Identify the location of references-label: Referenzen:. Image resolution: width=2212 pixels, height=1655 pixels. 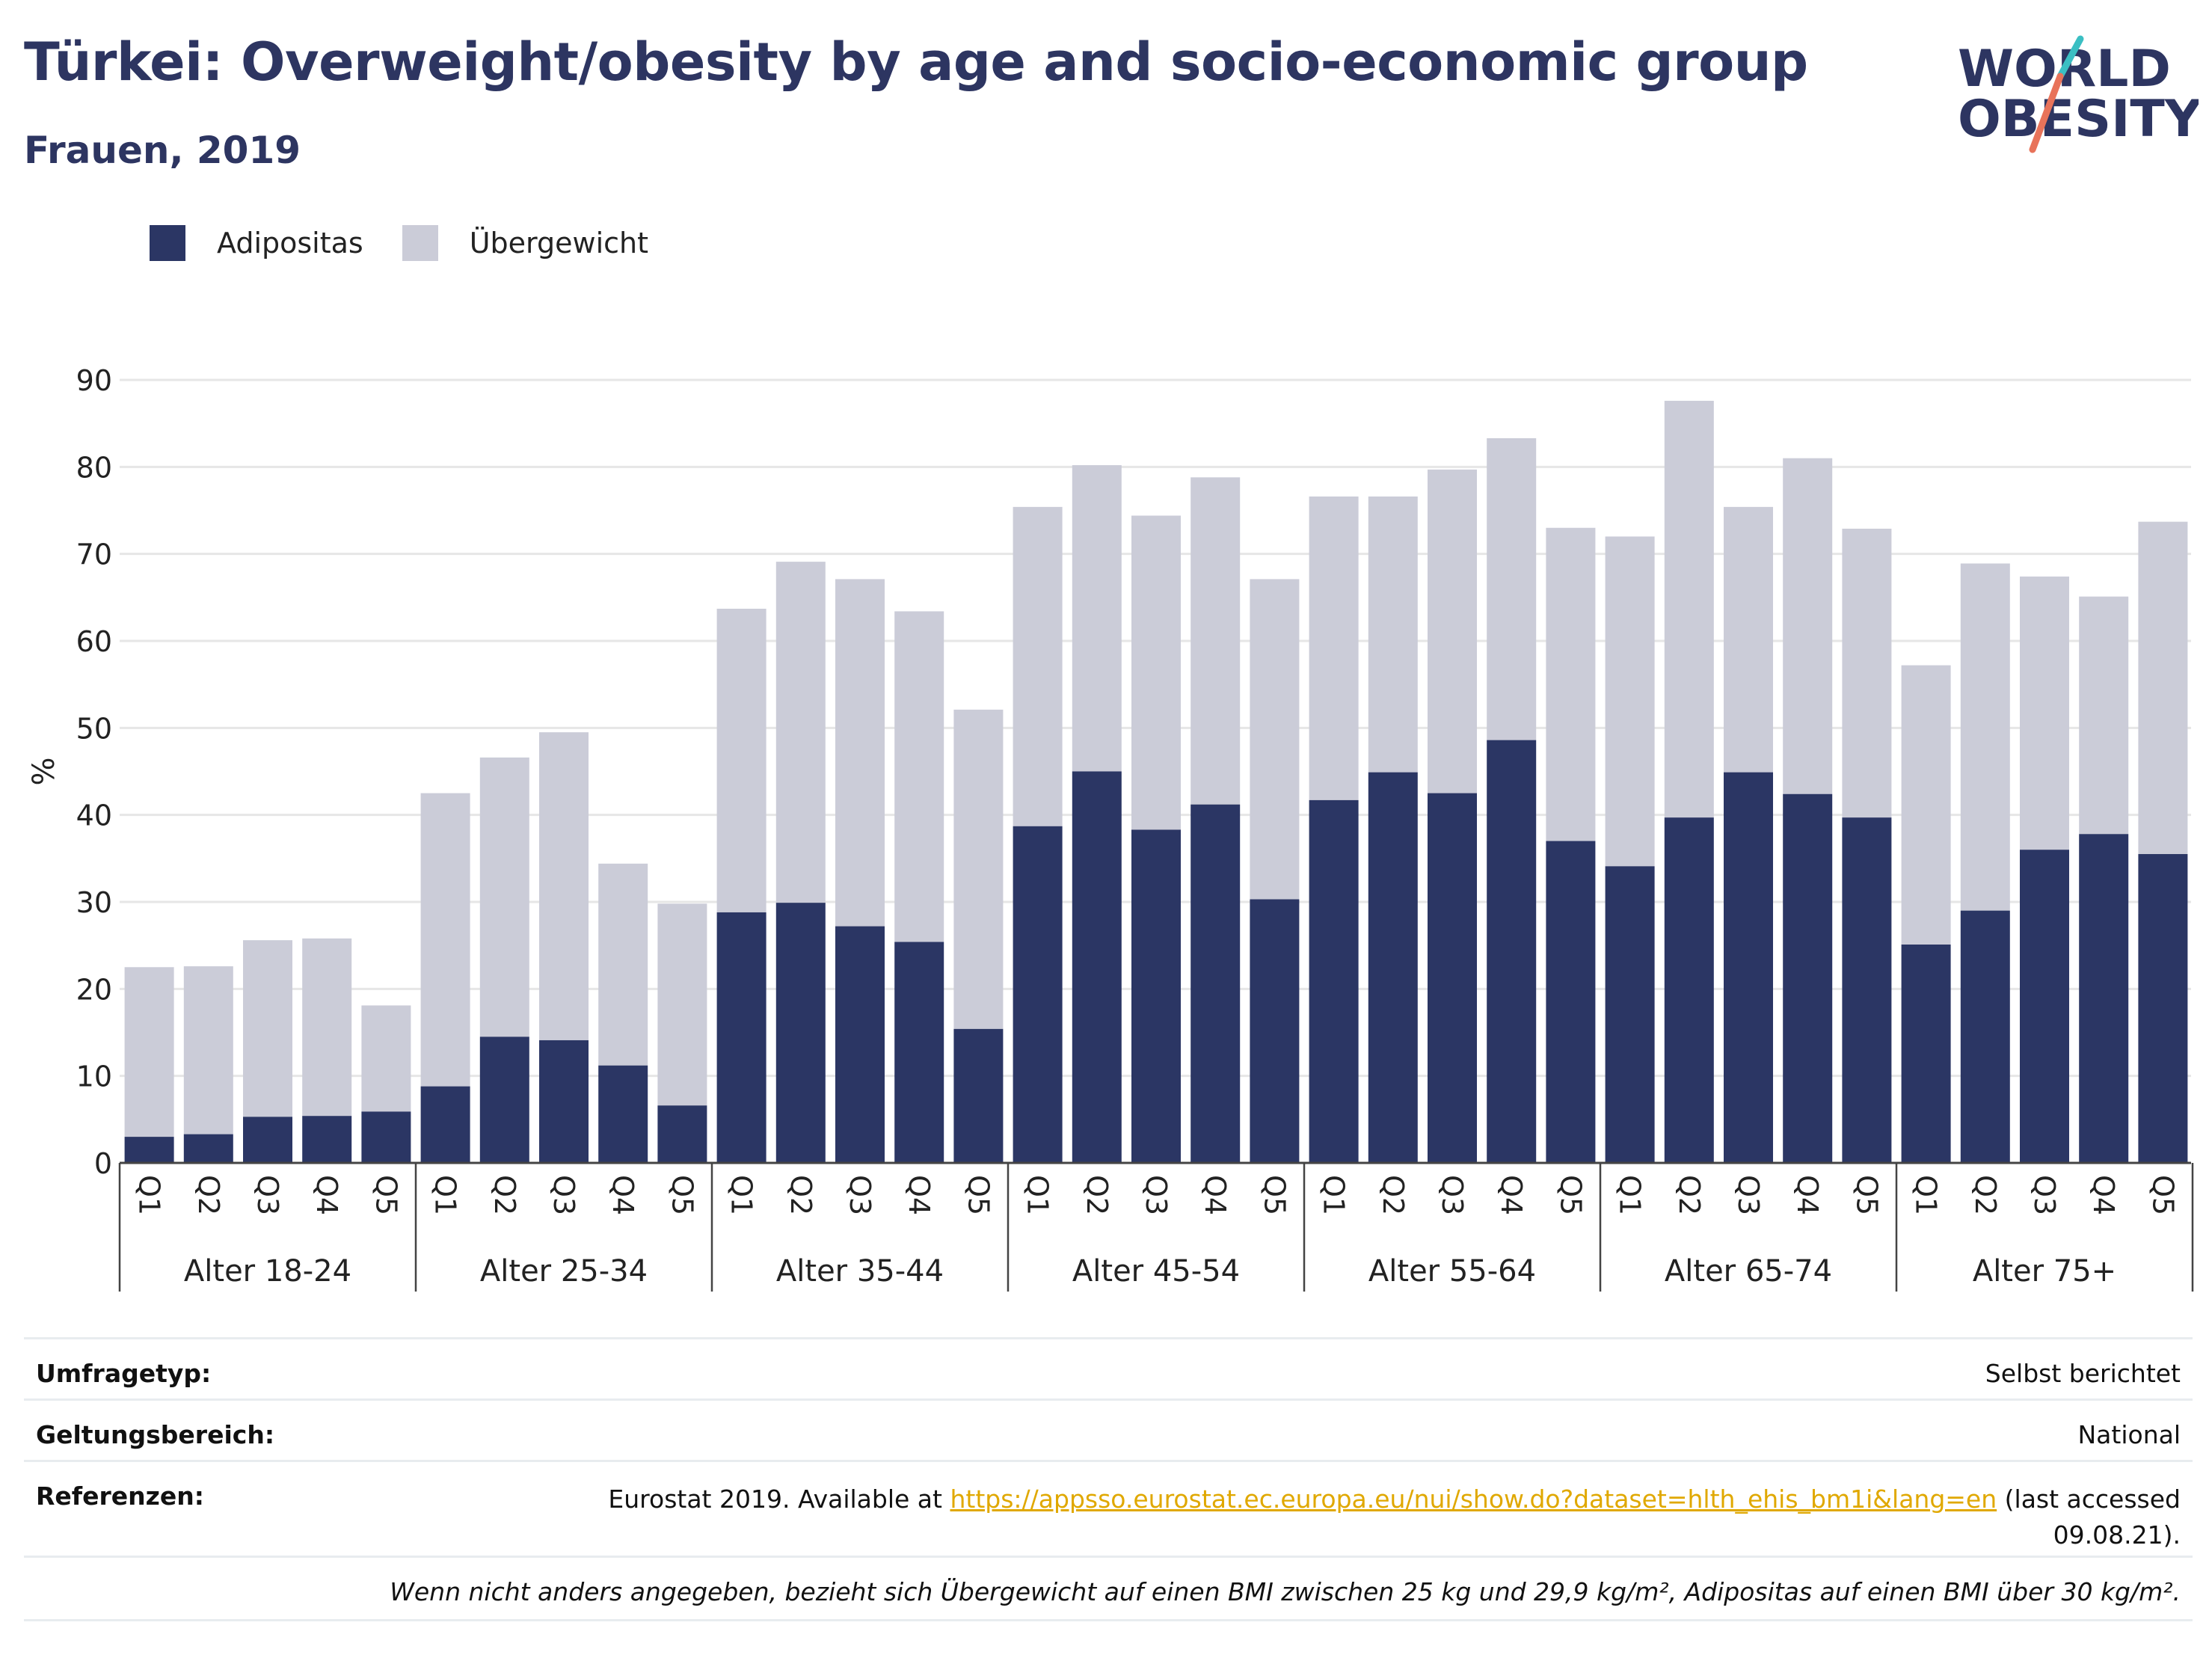
(120, 1496).